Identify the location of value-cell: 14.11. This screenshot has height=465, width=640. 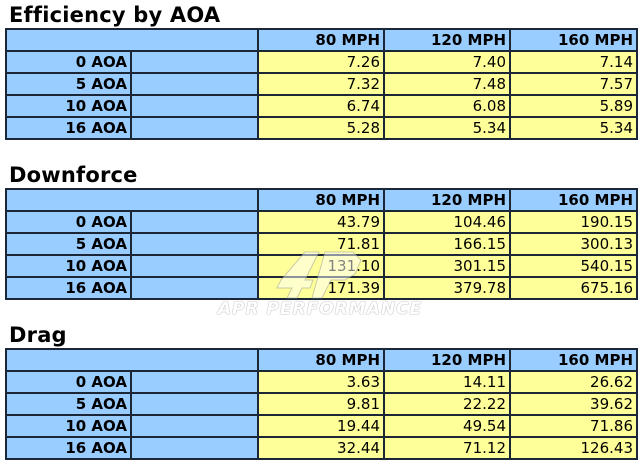
(447, 382).